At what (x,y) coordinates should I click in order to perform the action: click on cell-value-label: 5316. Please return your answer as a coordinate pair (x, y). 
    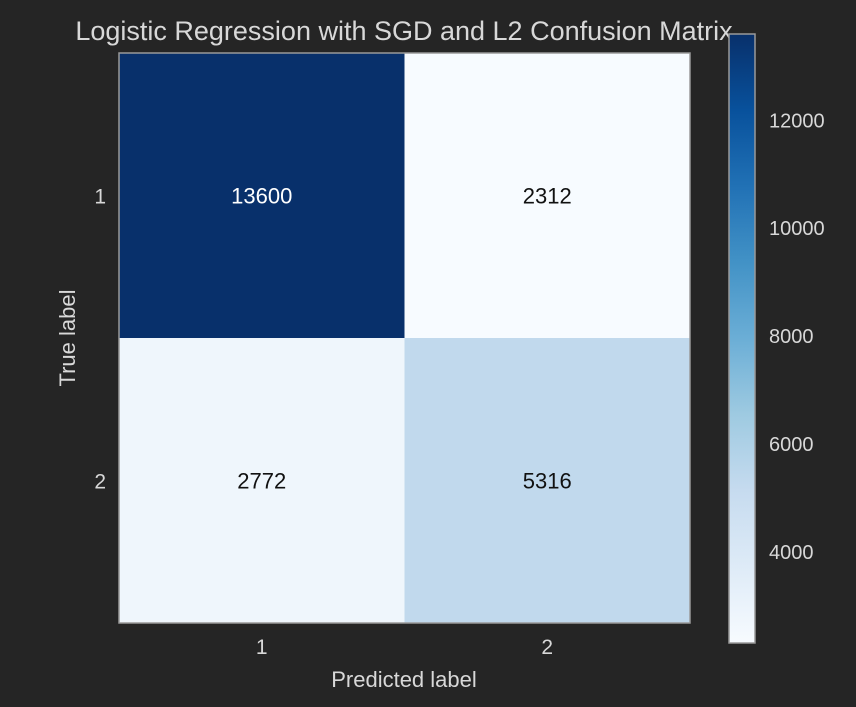
    Looking at the image, I should click on (547, 481).